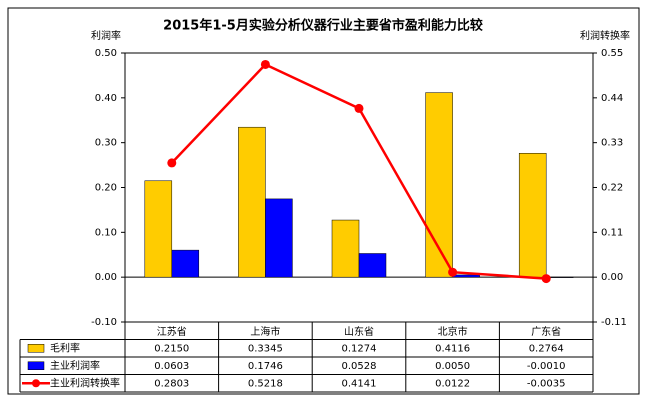 The height and width of the screenshot is (401, 647). I want to click on y2-axis-label: 利润转换率, so click(605, 35).